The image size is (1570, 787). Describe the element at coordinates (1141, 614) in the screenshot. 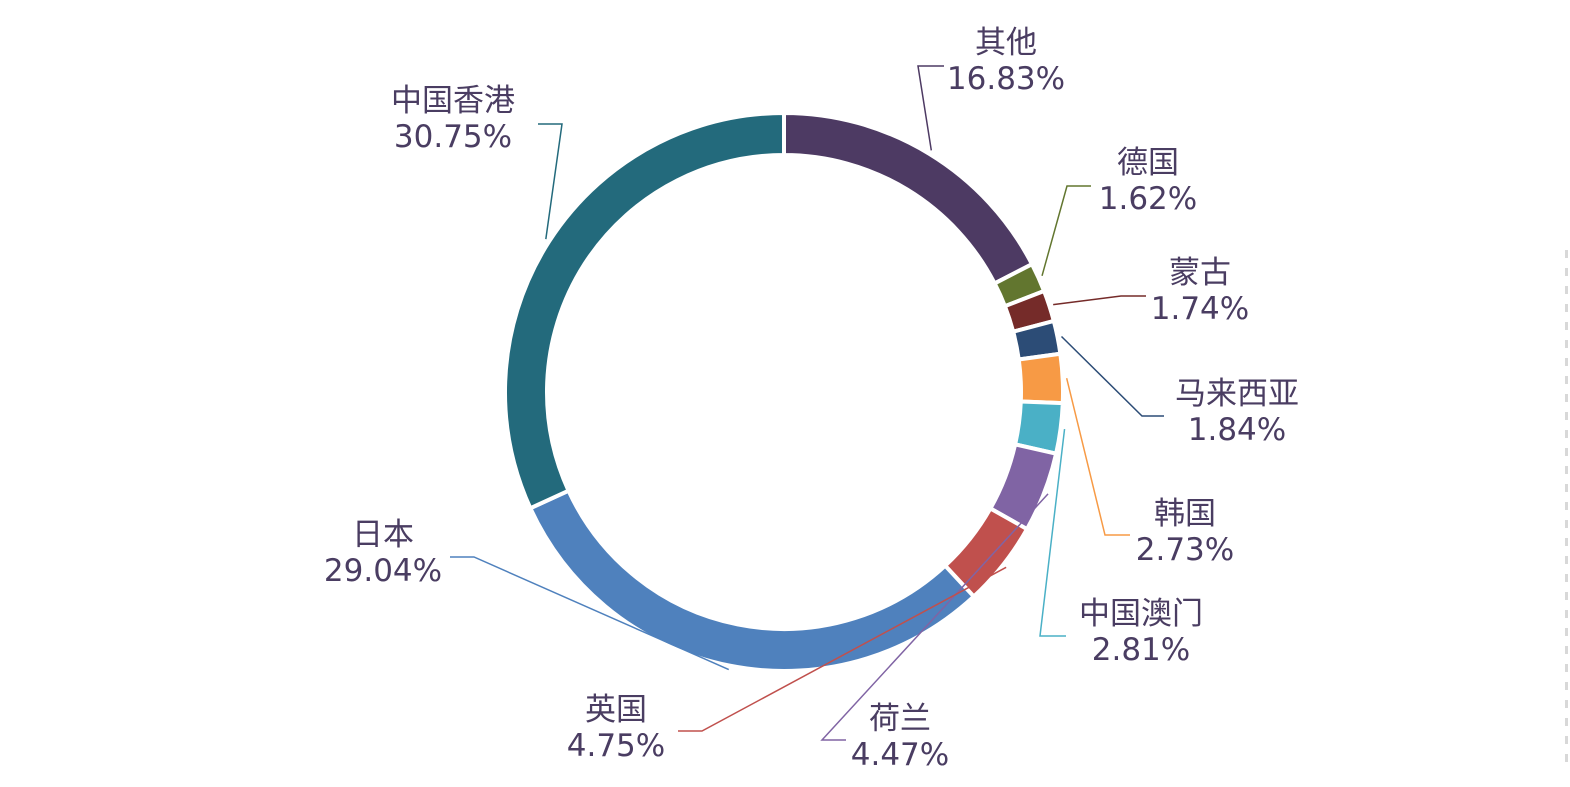

I see `slice-label-中国澳门: 中国澳门` at that location.